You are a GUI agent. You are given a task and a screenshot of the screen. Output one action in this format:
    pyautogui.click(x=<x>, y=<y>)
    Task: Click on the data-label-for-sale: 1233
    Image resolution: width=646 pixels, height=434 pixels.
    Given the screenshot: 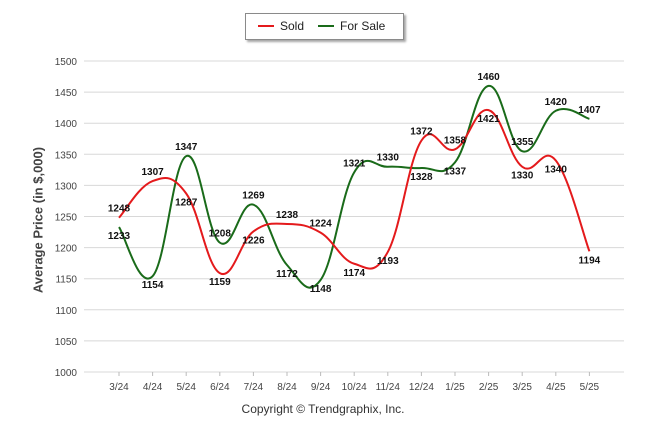 What is the action you would take?
    pyautogui.click(x=119, y=236)
    